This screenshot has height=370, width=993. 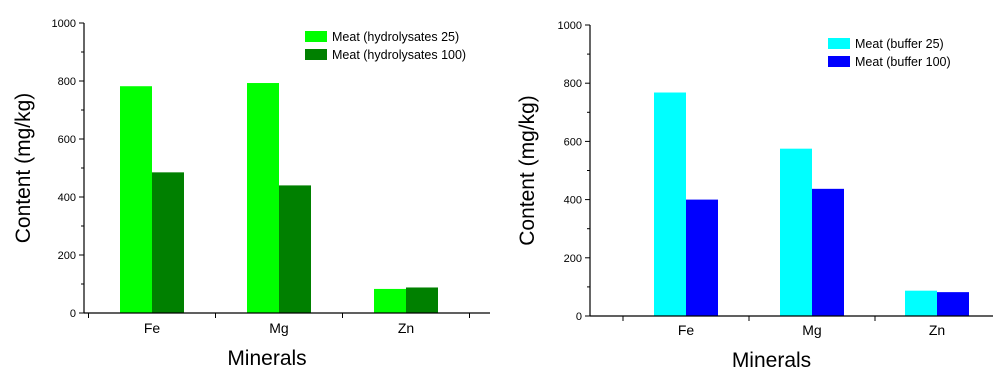 I want to click on legend-label-2: Meat (hydrolysates 100), so click(x=399, y=55).